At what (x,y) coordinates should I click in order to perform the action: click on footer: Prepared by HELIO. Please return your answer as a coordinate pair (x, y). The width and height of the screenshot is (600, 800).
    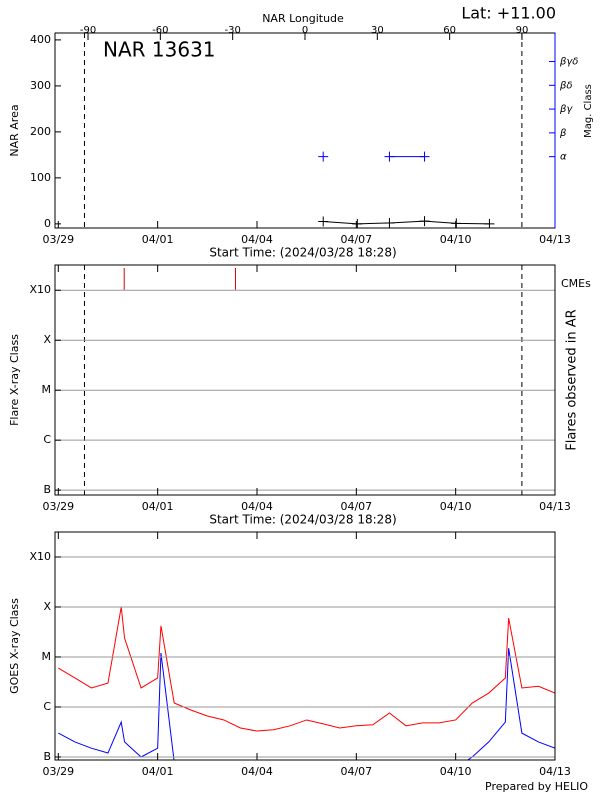
    Looking at the image, I should click on (536, 786).